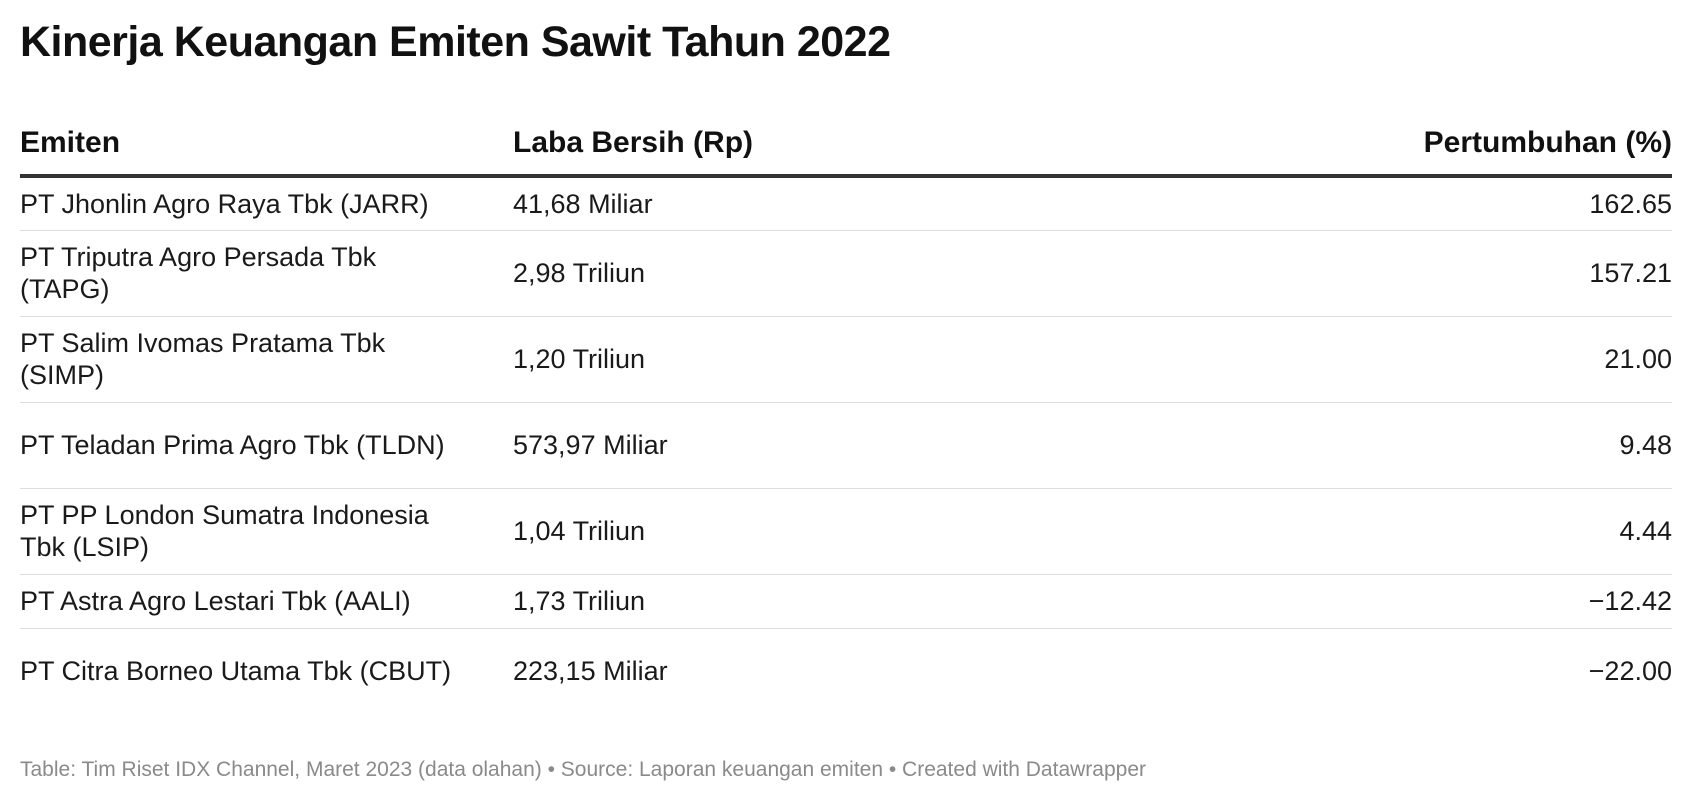 Image resolution: width=1692 pixels, height=804 pixels. Describe the element at coordinates (798, 203) in the screenshot. I see `cell-laba: 41,68 Miliar` at that location.